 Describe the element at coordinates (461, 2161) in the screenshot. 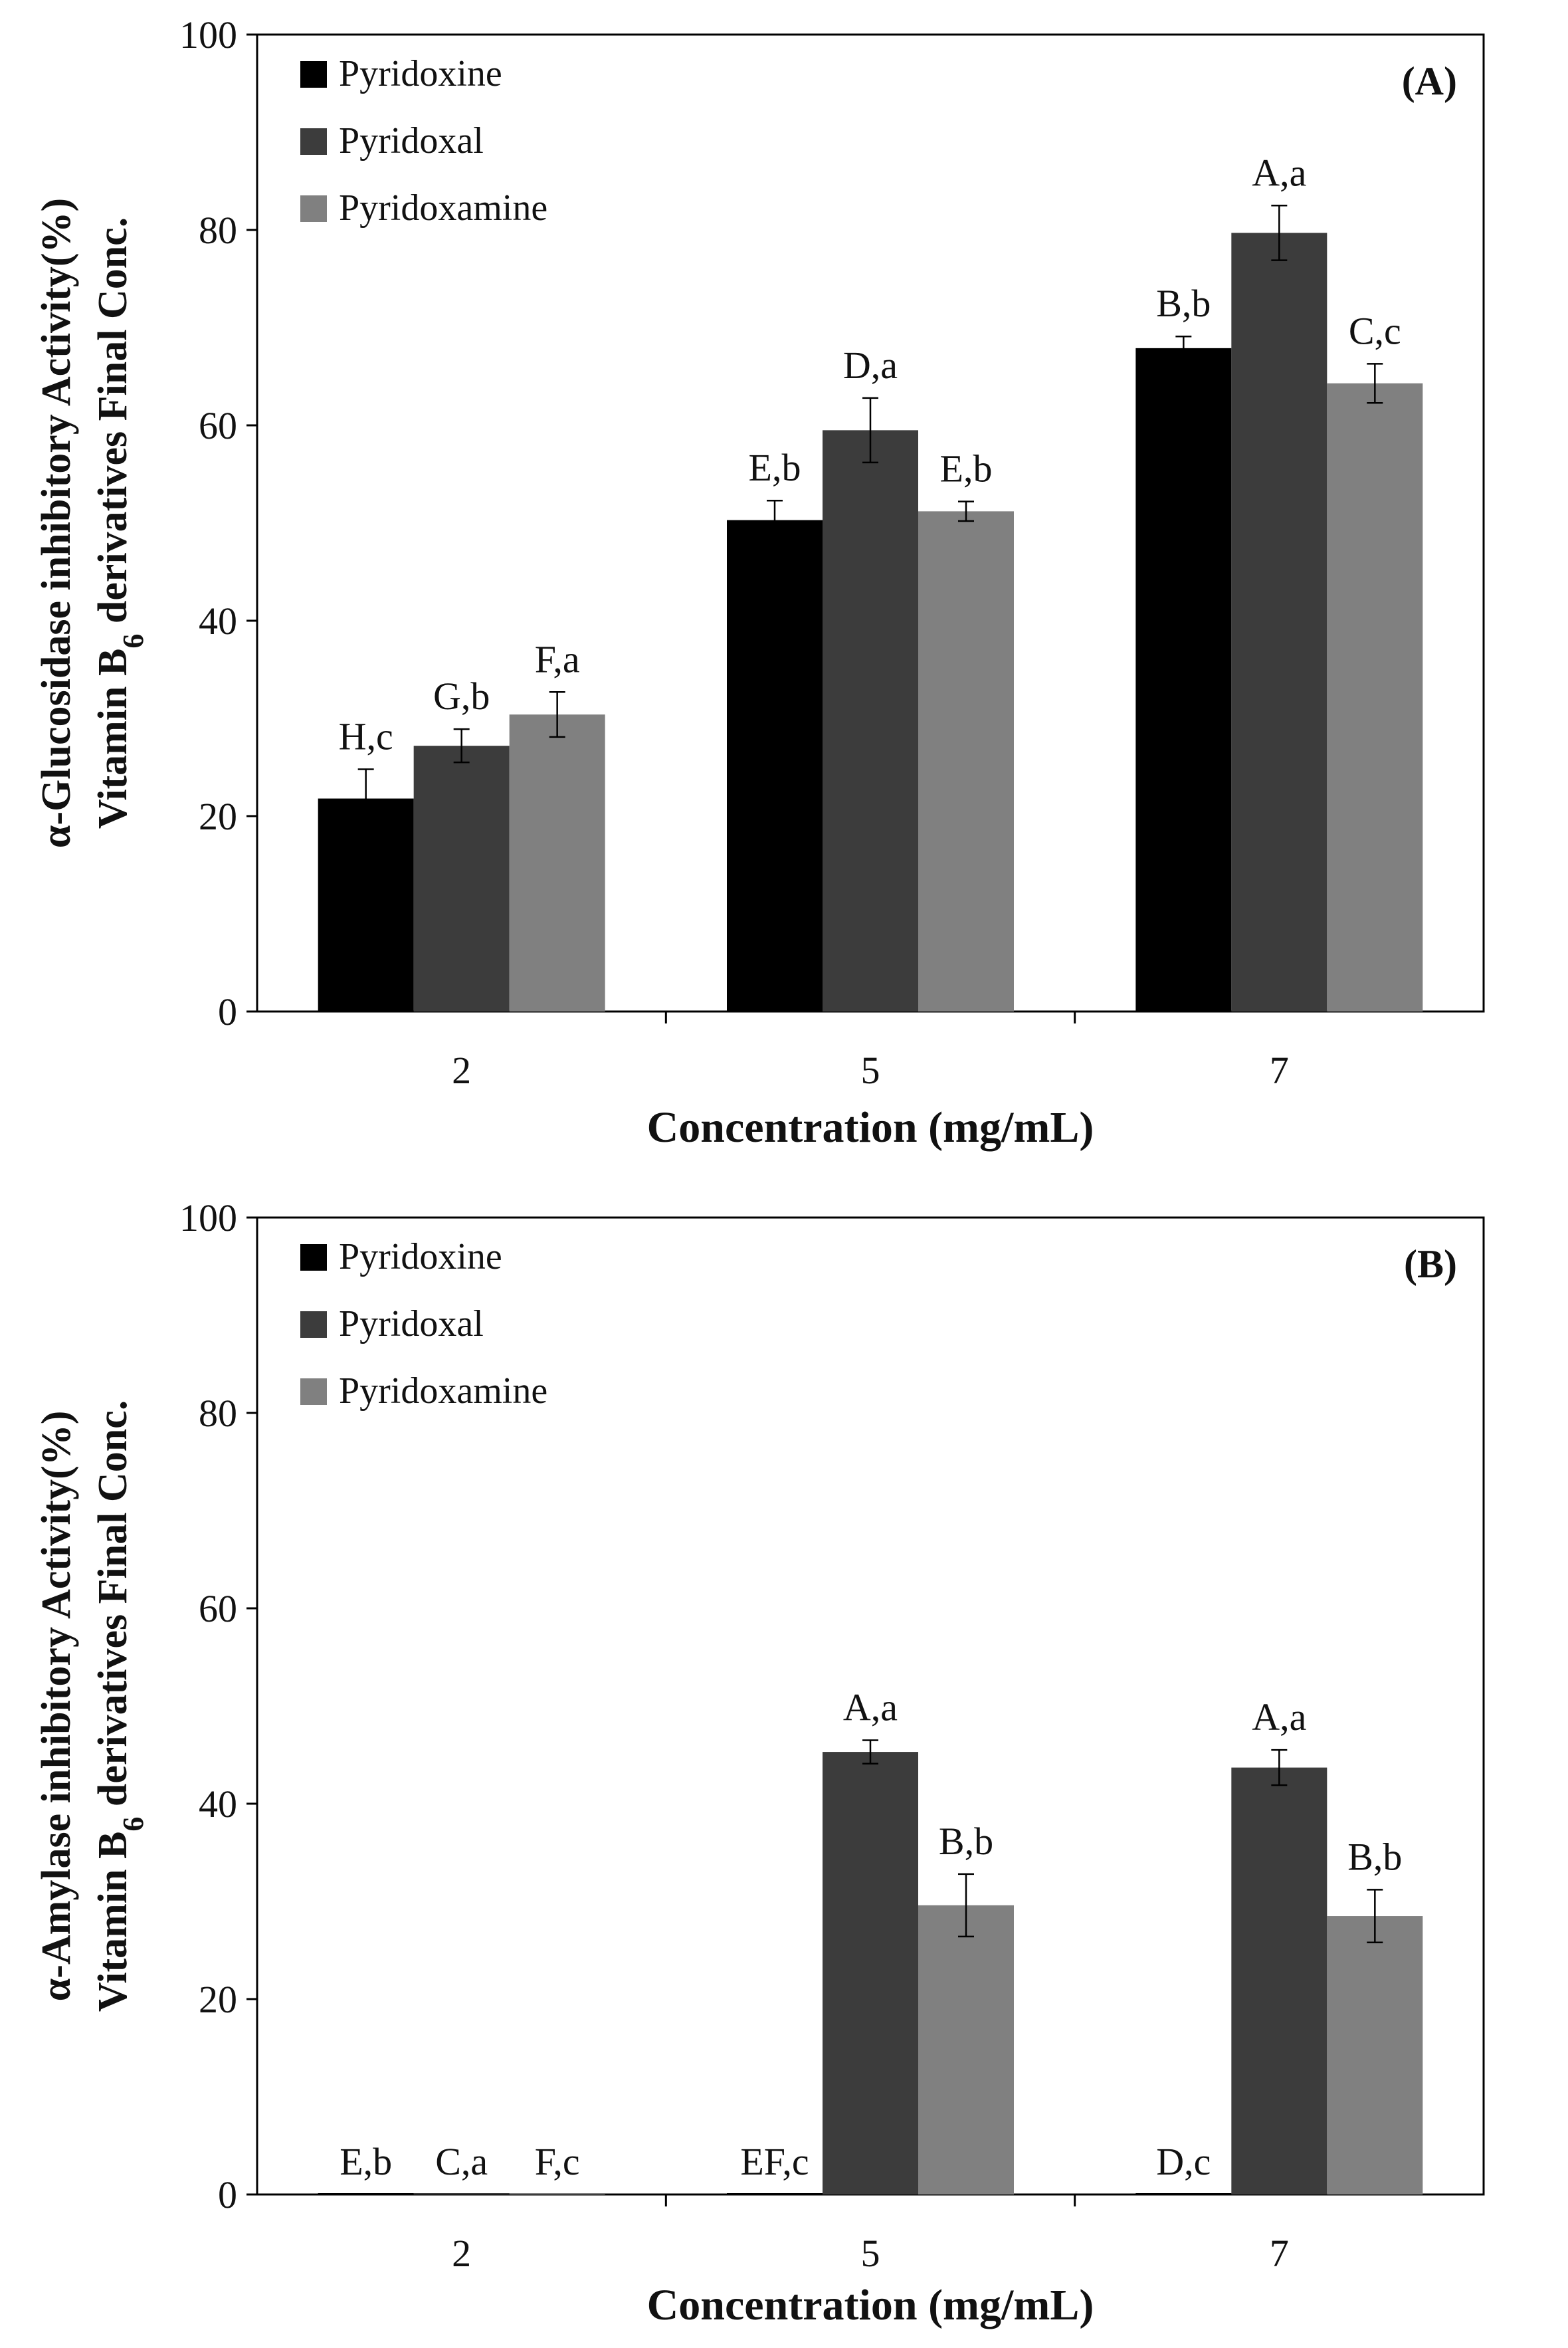

I see `bar-data-label: C,a` at that location.